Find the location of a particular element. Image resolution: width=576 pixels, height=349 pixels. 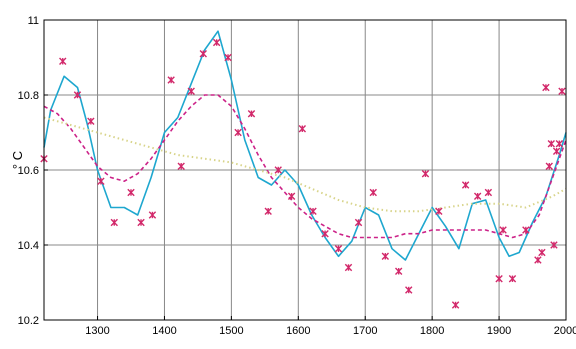

y-axis-label: ° C is located at coordinates (17, 160).